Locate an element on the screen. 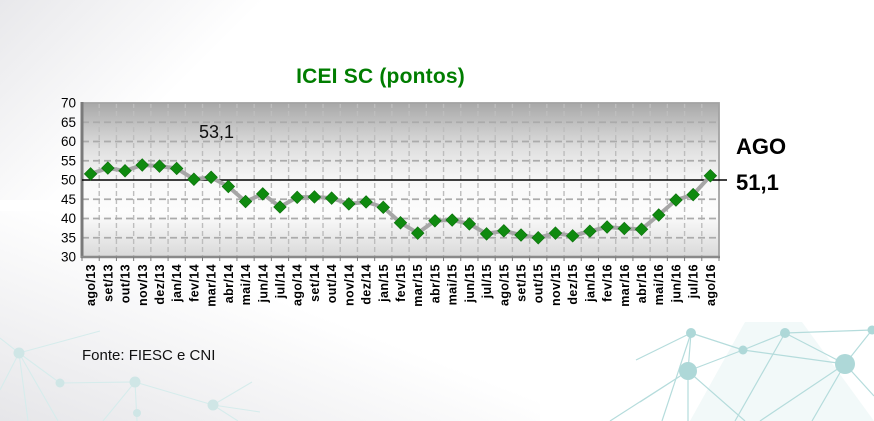 Image resolution: width=874 pixels, height=421 pixels. network-edges-left is located at coordinates (130, 375).